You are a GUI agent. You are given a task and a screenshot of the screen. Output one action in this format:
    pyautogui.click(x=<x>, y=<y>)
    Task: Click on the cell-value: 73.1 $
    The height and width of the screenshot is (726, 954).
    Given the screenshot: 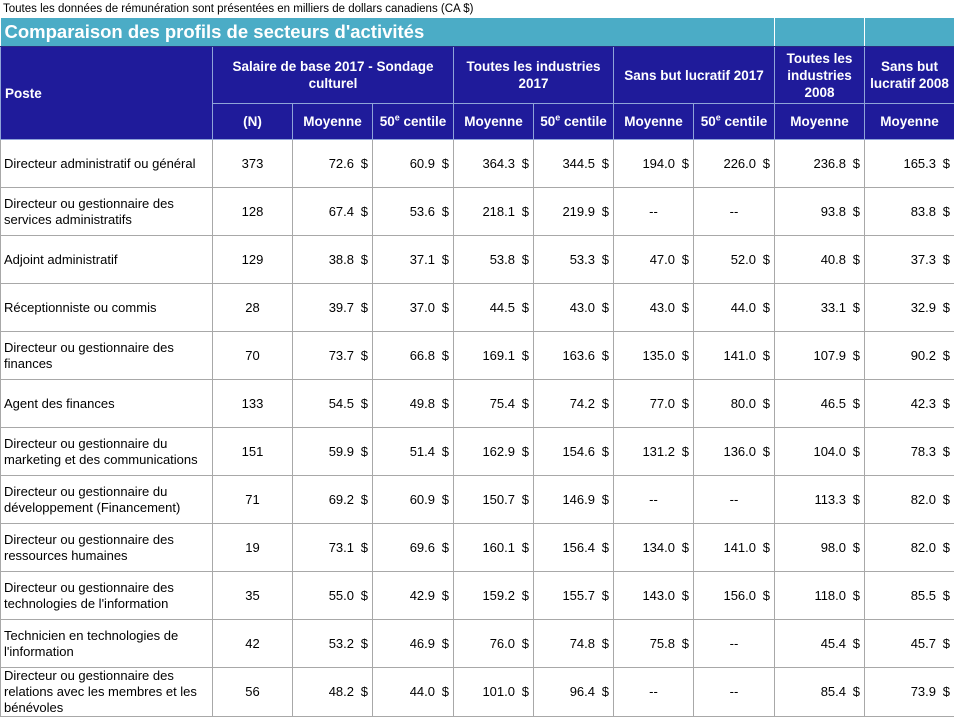 What is the action you would take?
    pyautogui.click(x=332, y=547)
    